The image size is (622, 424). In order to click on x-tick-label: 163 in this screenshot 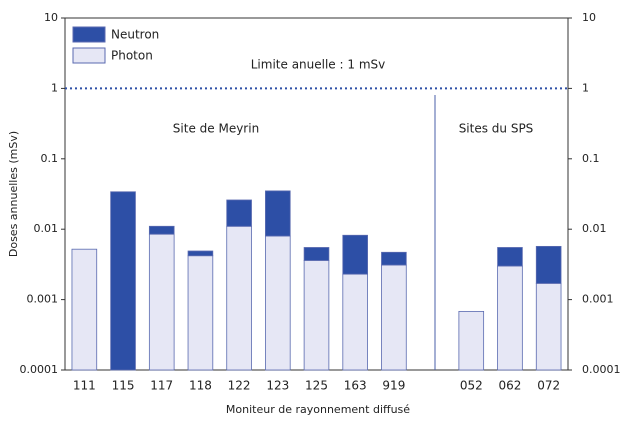, I will do `click(355, 386)`.